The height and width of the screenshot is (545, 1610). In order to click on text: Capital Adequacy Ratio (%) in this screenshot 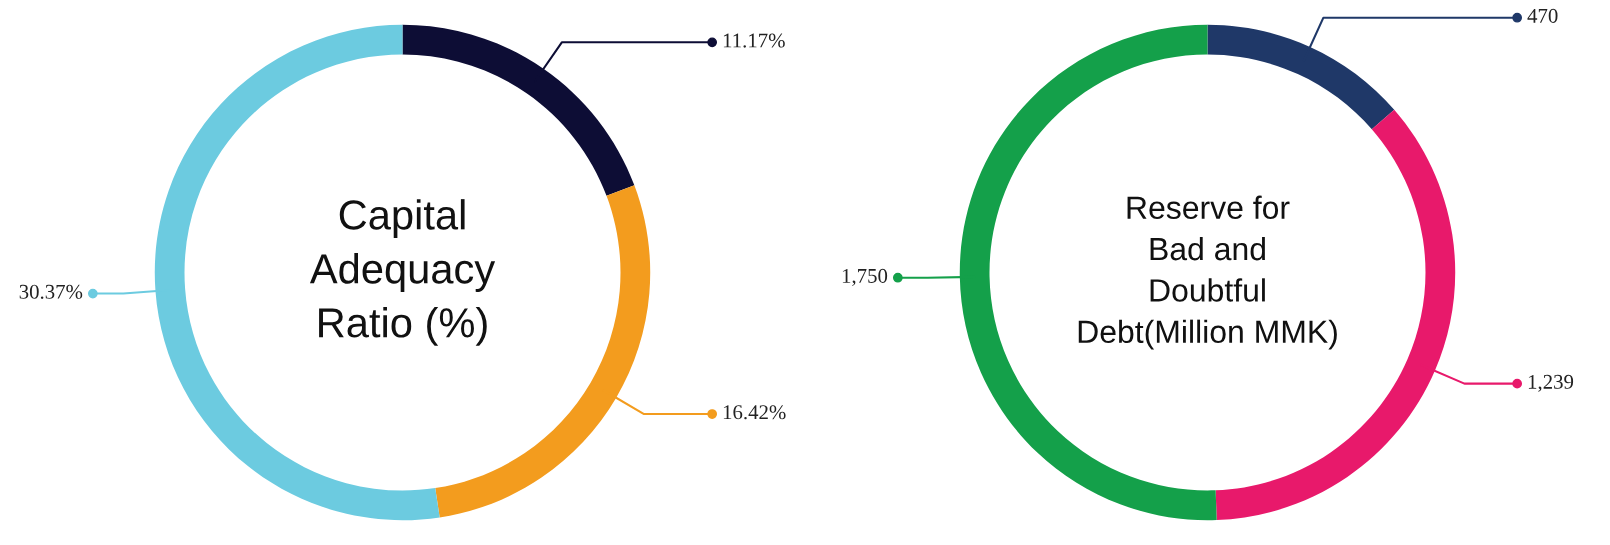, I will do `click(402, 272)`.